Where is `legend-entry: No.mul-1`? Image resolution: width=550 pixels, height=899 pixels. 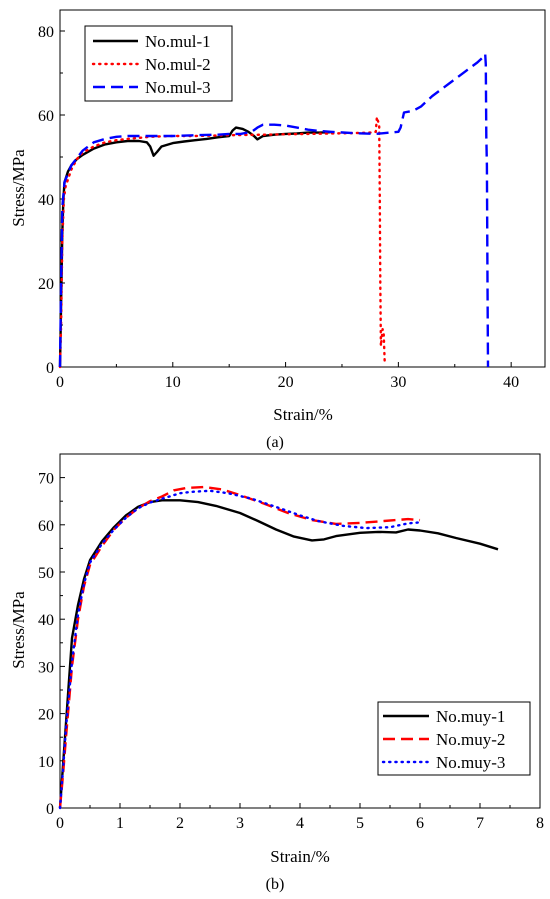
legend-entry: No.mul-1 is located at coordinates (152, 41).